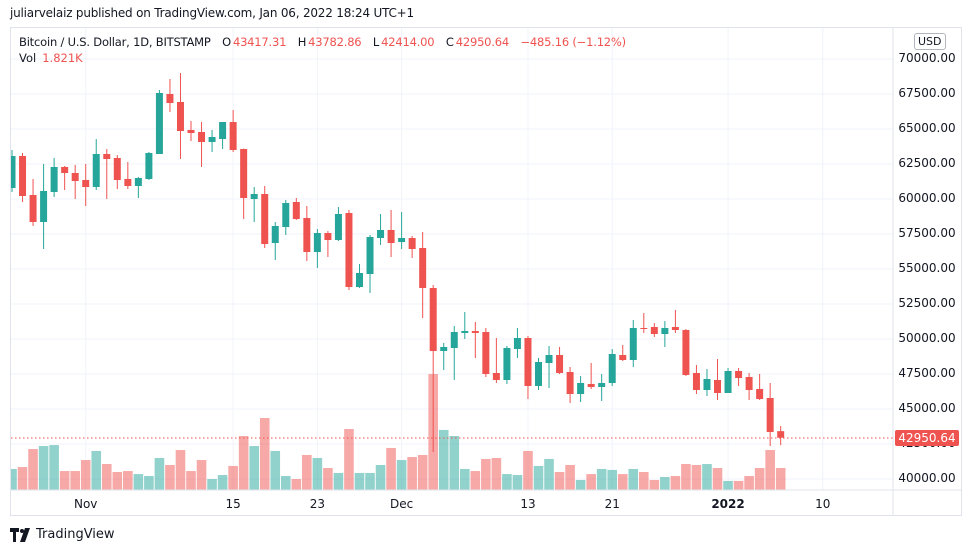  What do you see at coordinates (927, 268) in the screenshot?
I see `price-tick-label: 55000.00` at bounding box center [927, 268].